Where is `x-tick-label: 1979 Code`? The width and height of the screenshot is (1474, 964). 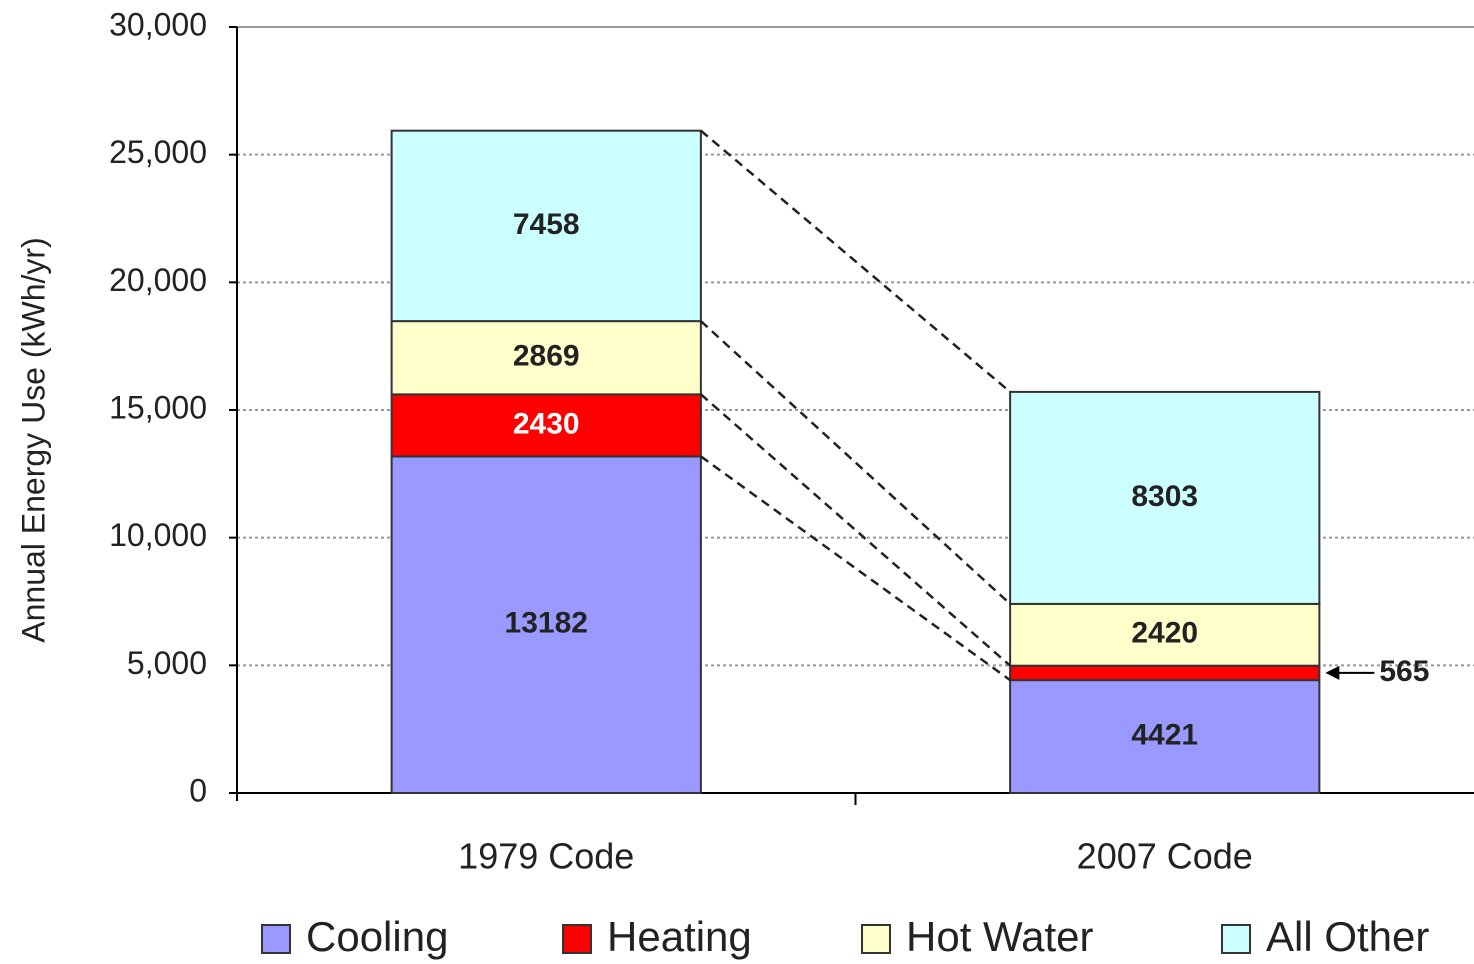 x-tick-label: 1979 Code is located at coordinates (546, 856).